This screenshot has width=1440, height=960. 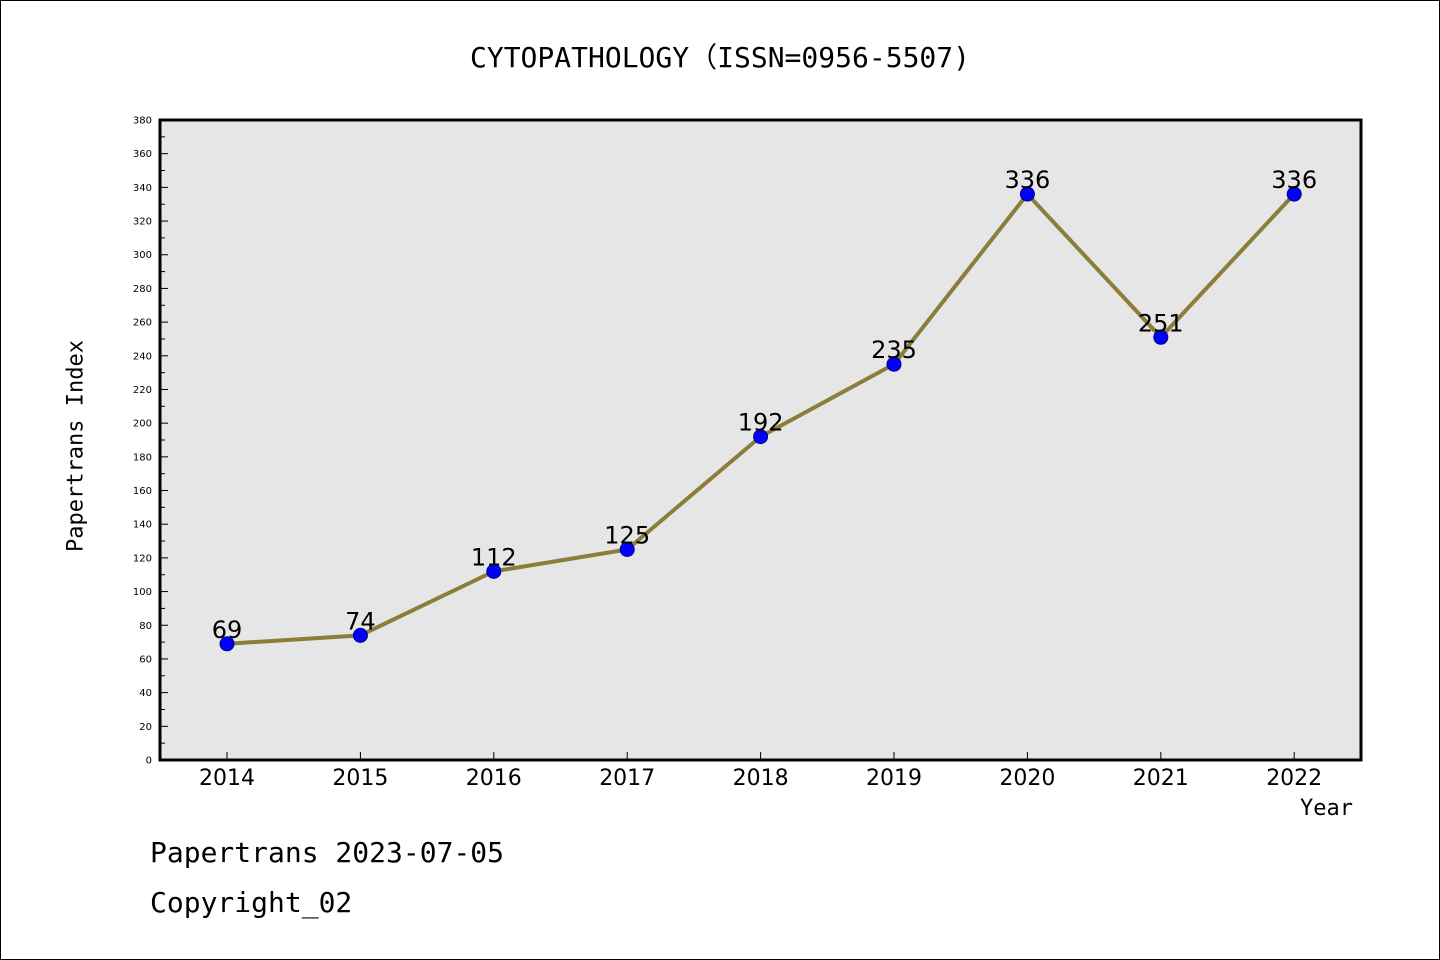 I want to click on data-label: 112, so click(x=494, y=557).